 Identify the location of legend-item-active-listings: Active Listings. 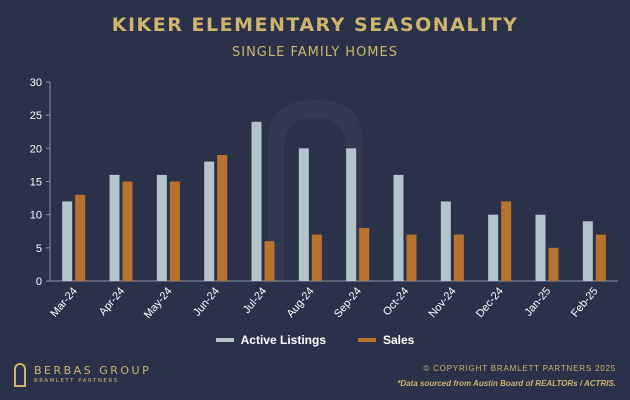
(270, 340).